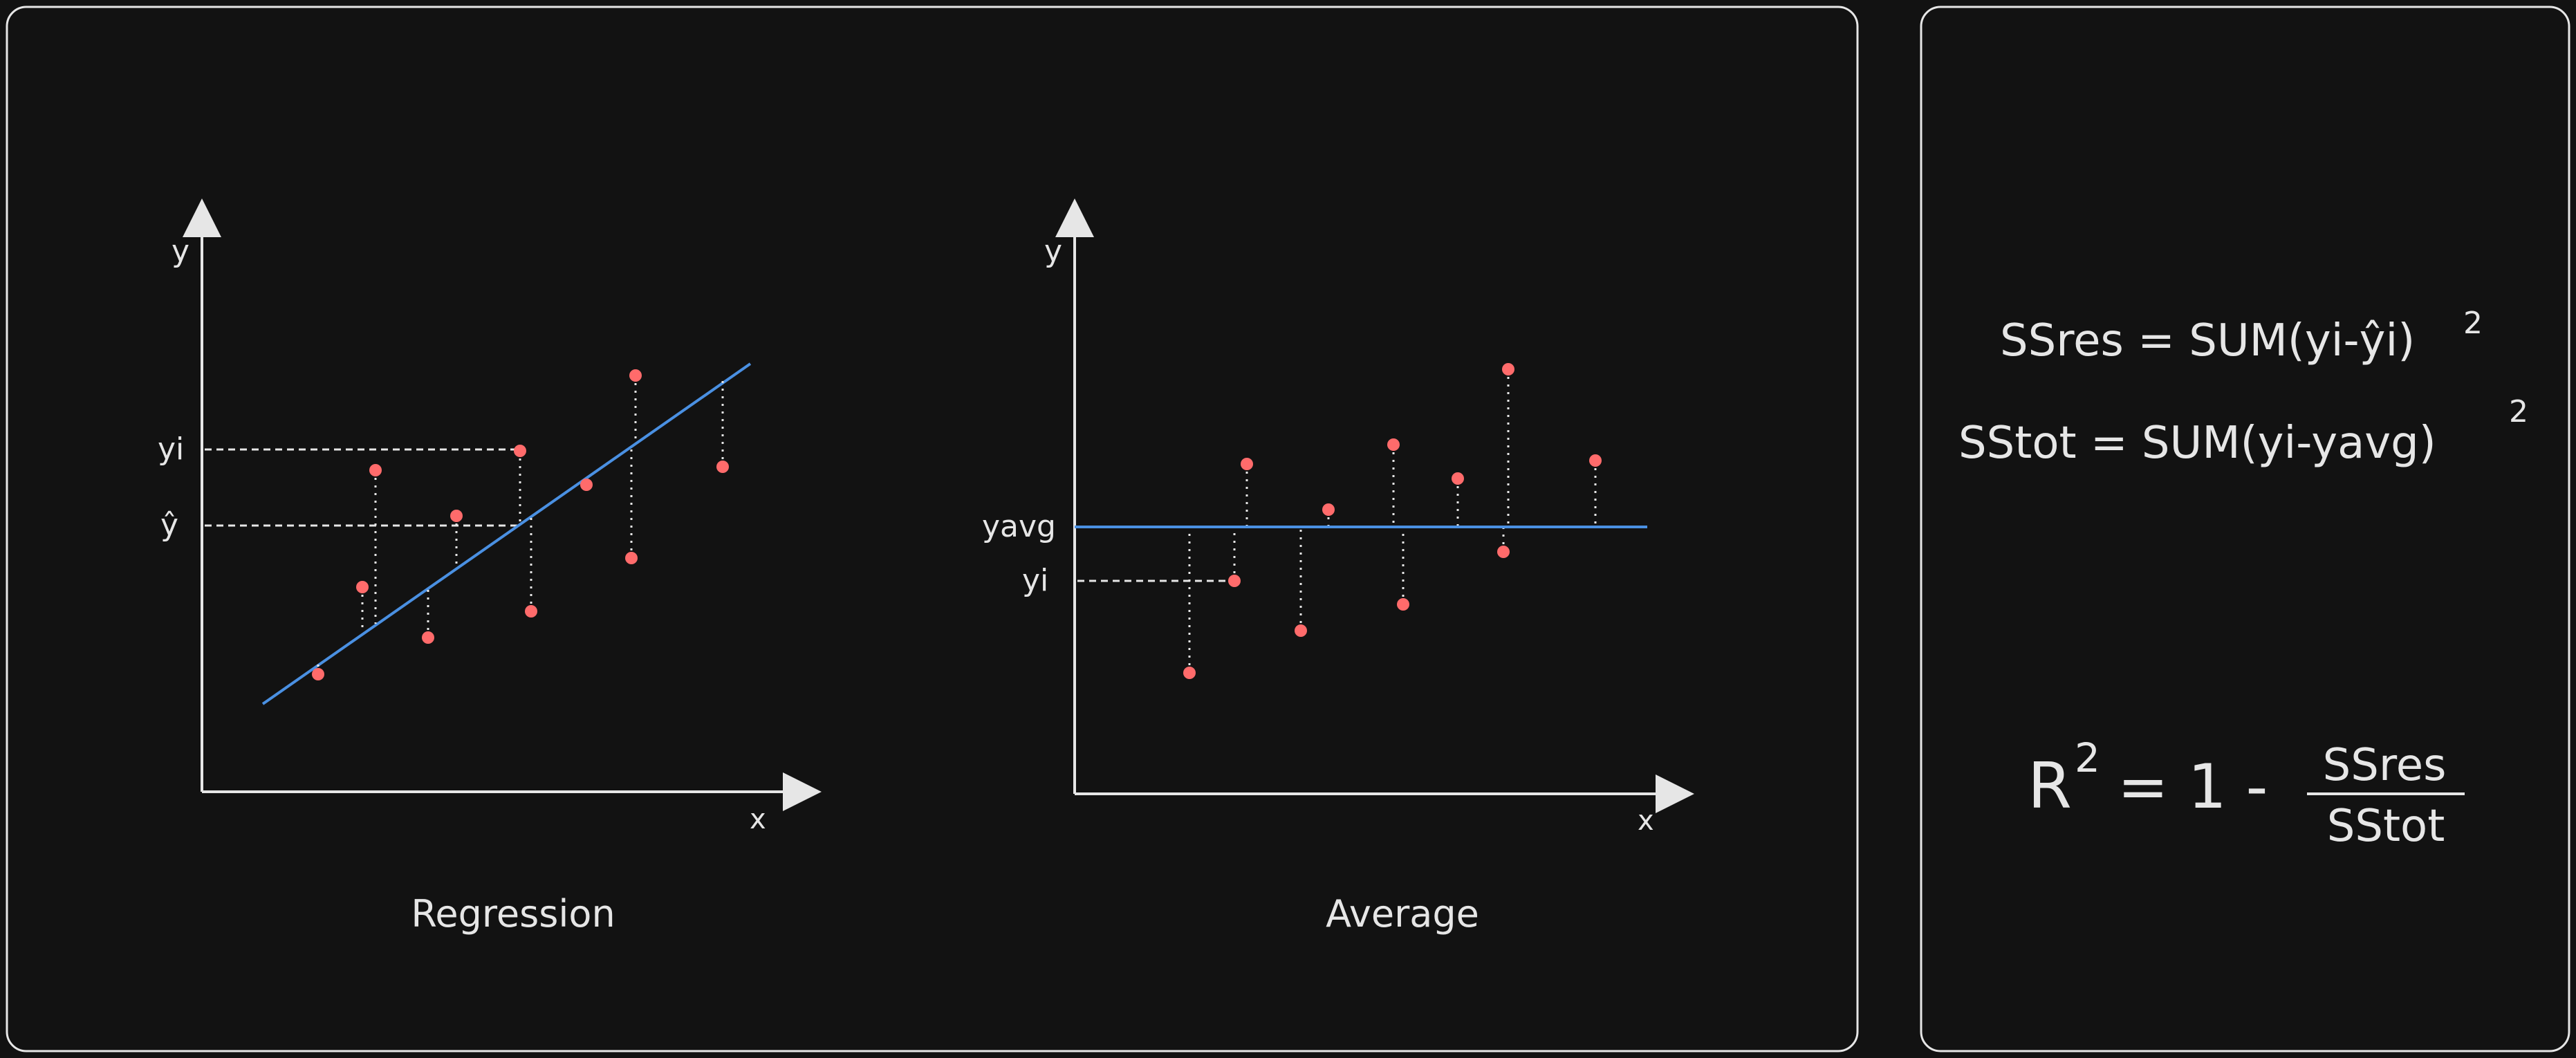 The height and width of the screenshot is (1058, 2576). Describe the element at coordinates (180, 251) in the screenshot. I see `regression-y-label: y` at that location.